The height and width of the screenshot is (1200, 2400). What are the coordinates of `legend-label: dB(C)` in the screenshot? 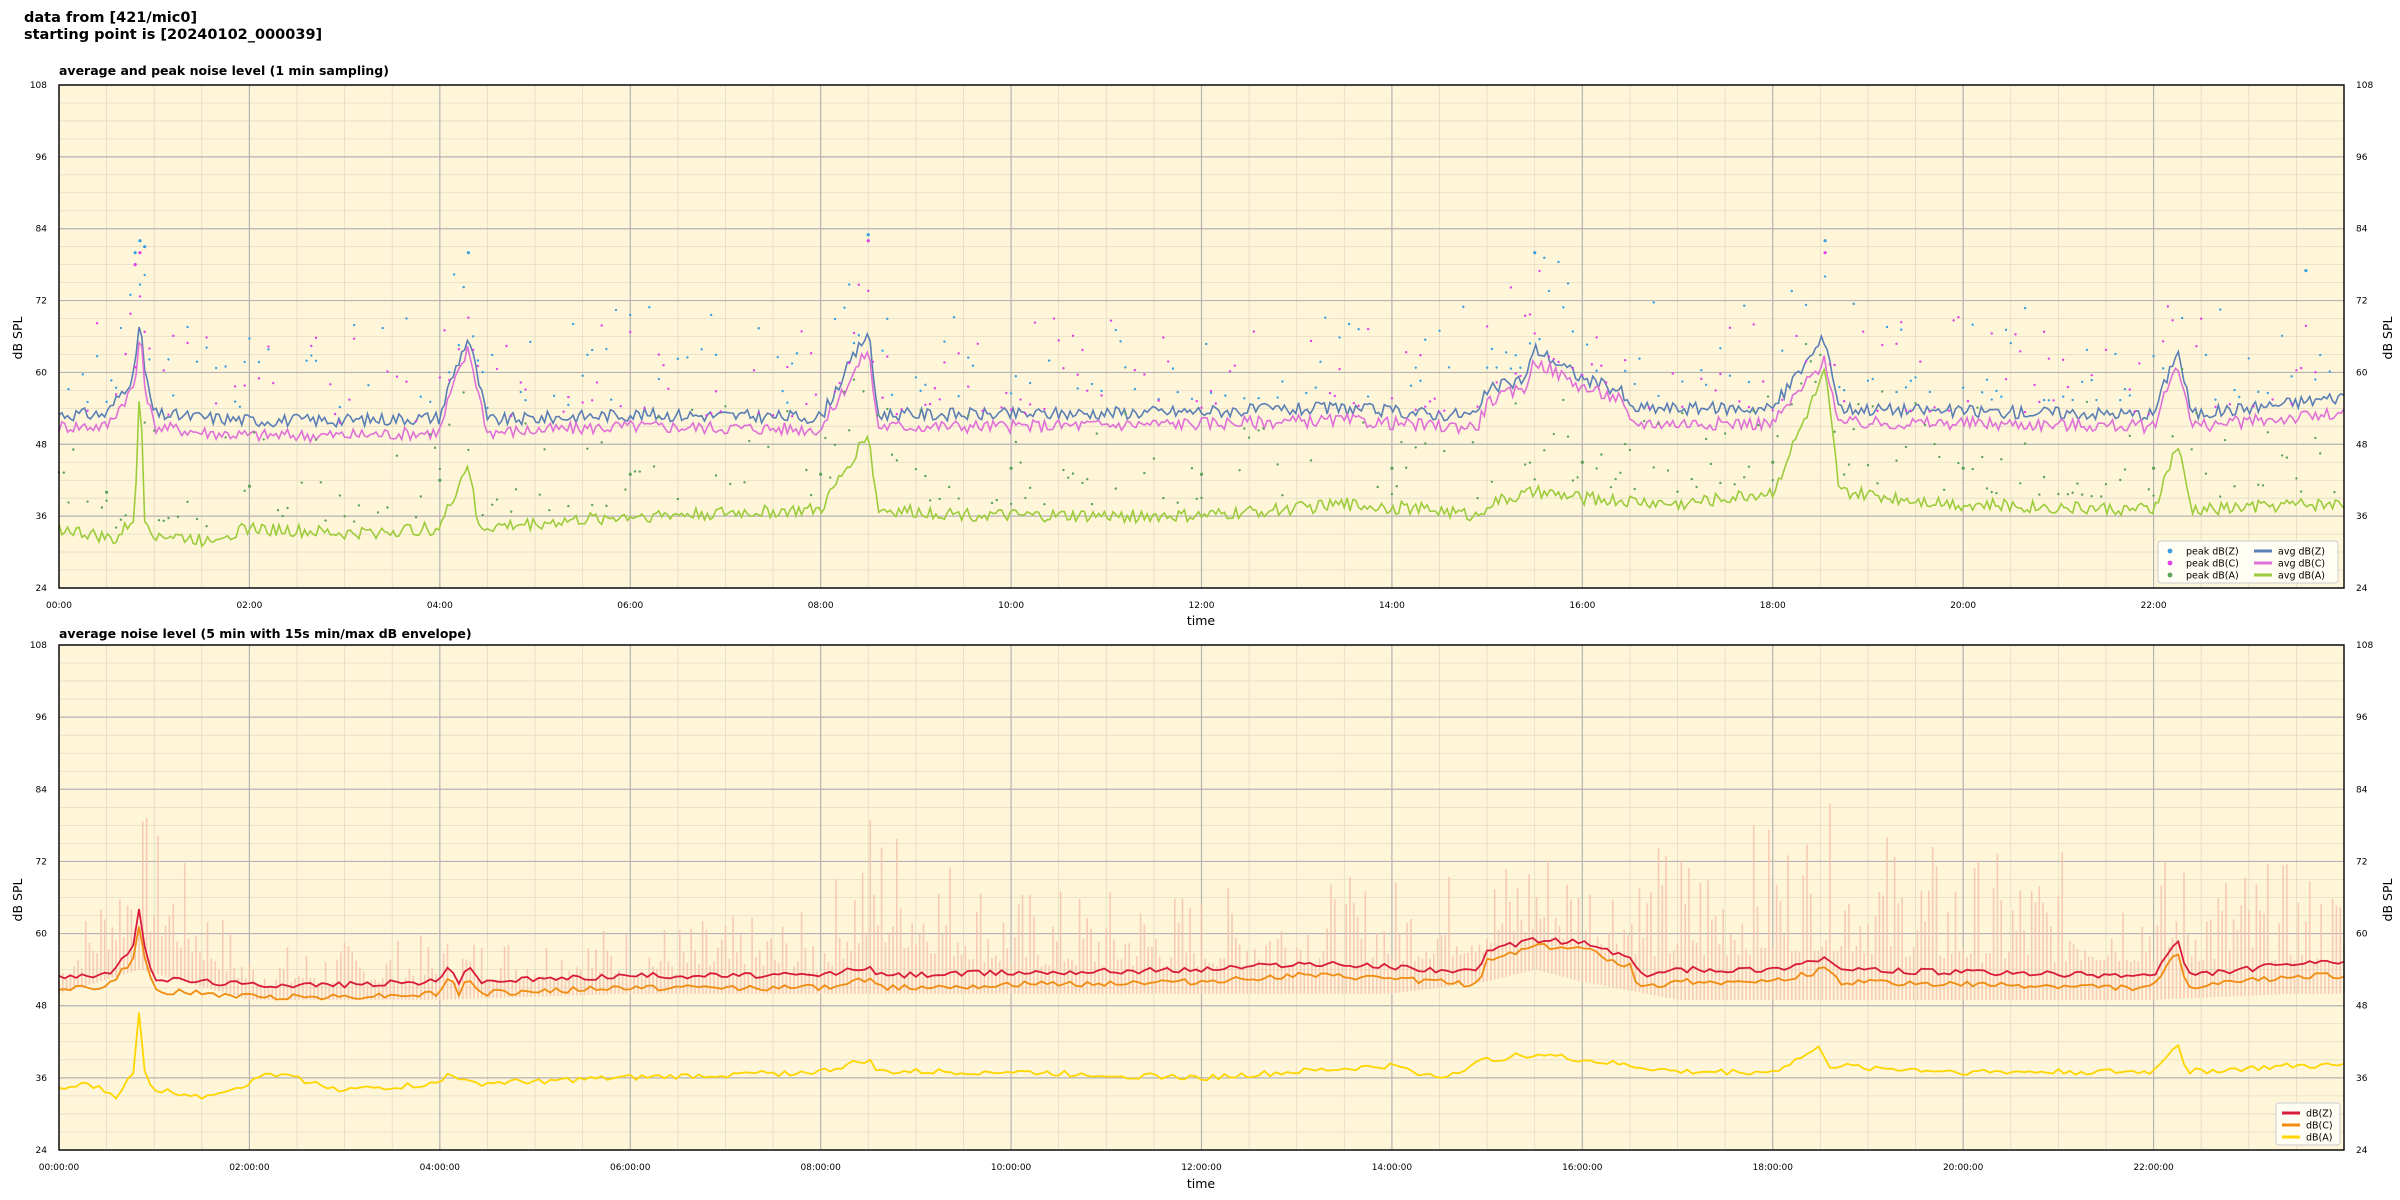 It's located at (2319, 1126).